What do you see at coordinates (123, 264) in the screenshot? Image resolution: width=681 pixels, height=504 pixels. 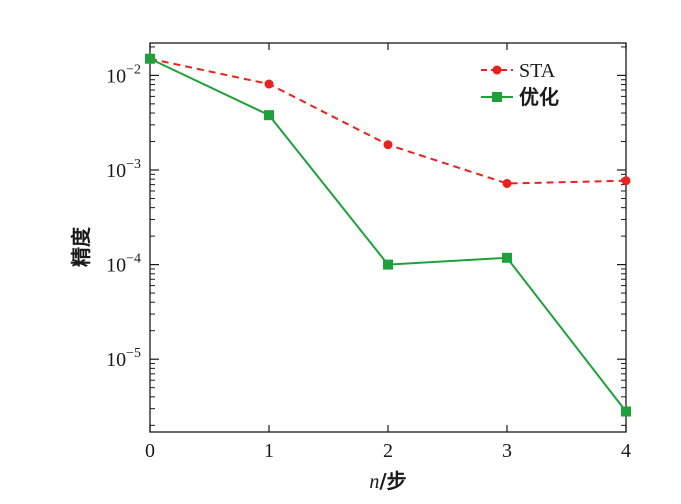 I see `y-tick-label: 10⁻⁴` at bounding box center [123, 264].